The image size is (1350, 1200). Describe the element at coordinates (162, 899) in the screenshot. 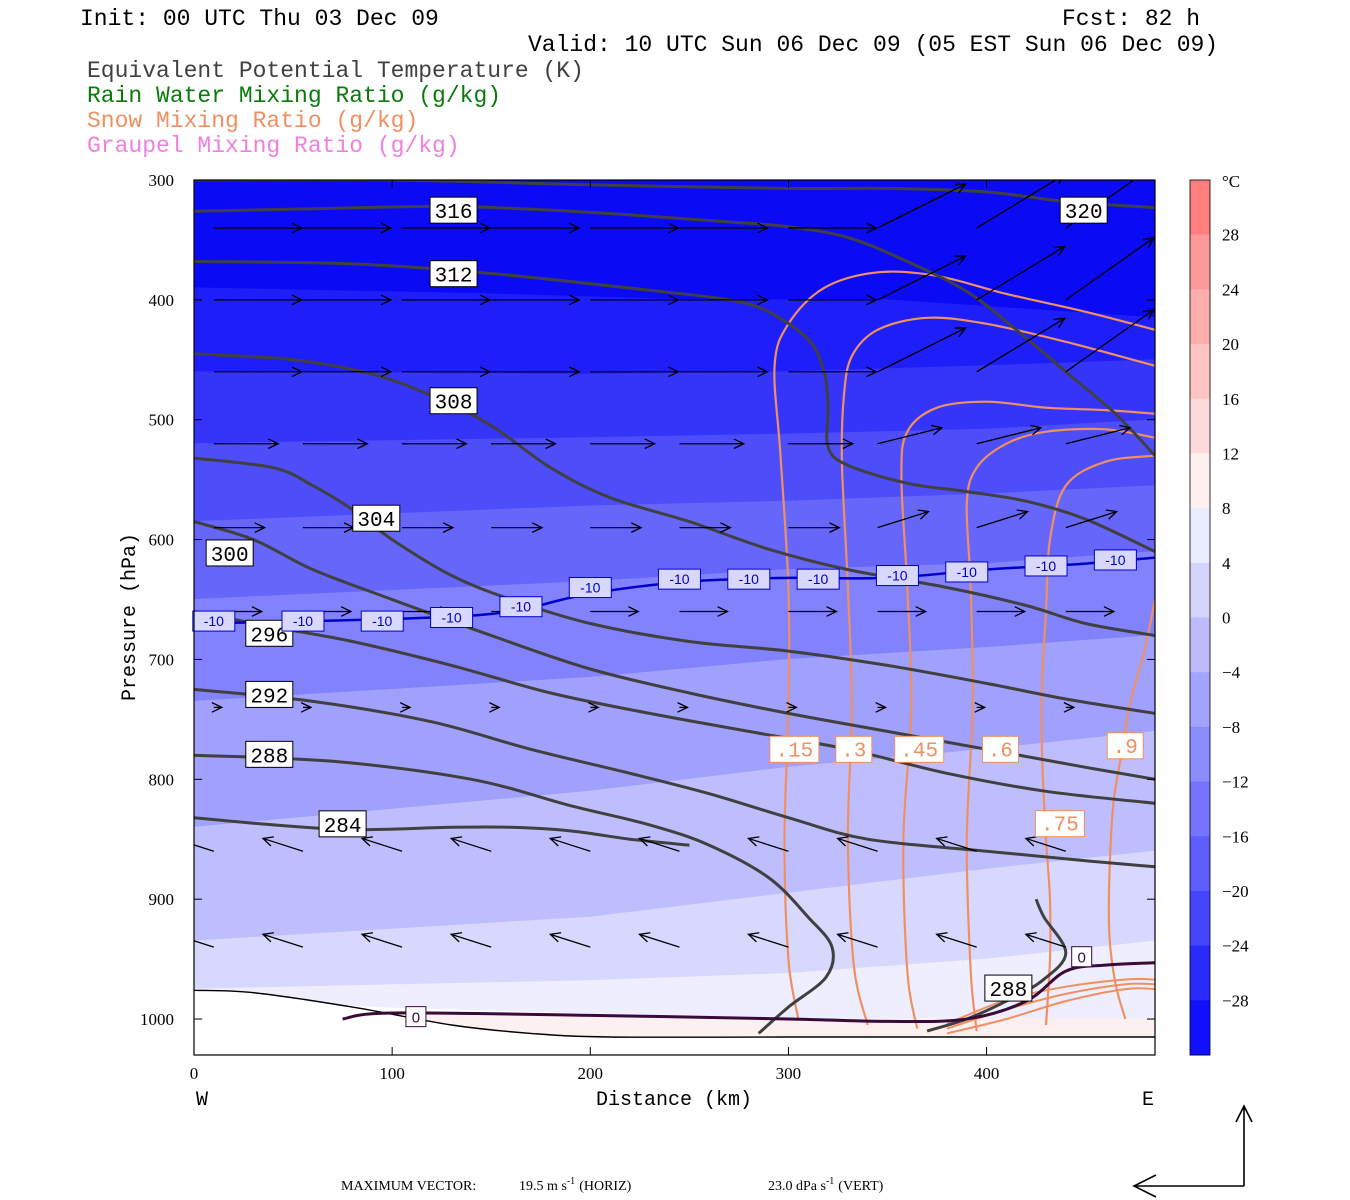

I see `y-tick-label: 900` at that location.